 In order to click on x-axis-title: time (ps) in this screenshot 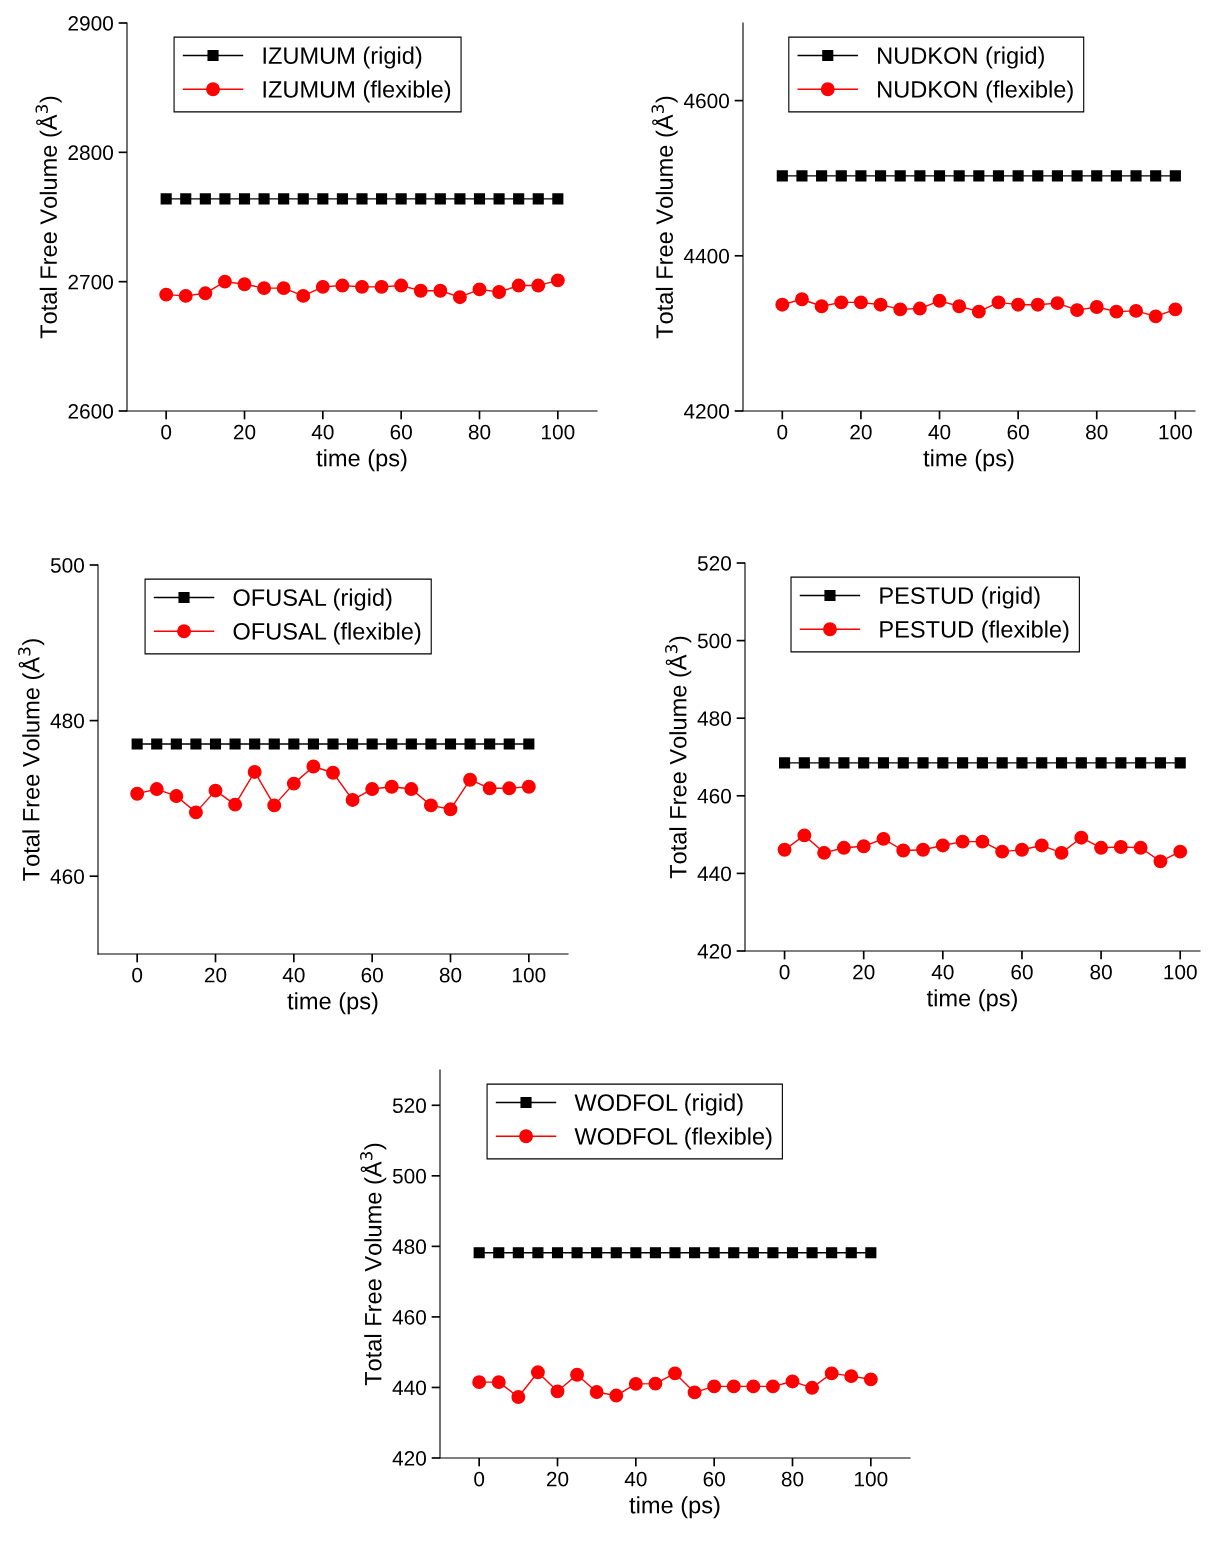, I will do `click(361, 460)`.